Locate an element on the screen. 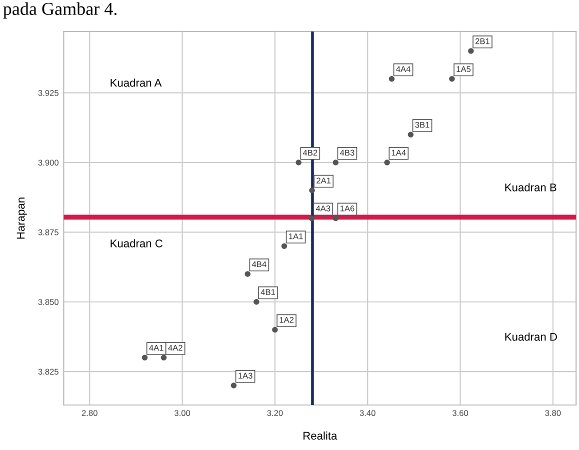 The image size is (579, 450). data-label: 3B1 is located at coordinates (422, 125).